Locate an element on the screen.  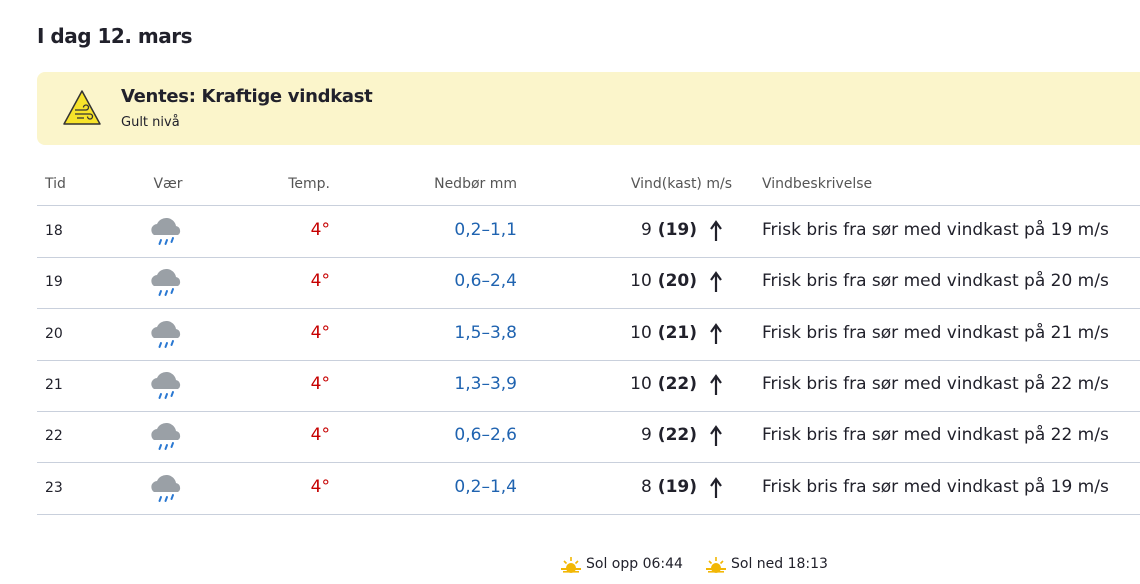
sunrise: Sol opp 06:44 is located at coordinates (634, 564).